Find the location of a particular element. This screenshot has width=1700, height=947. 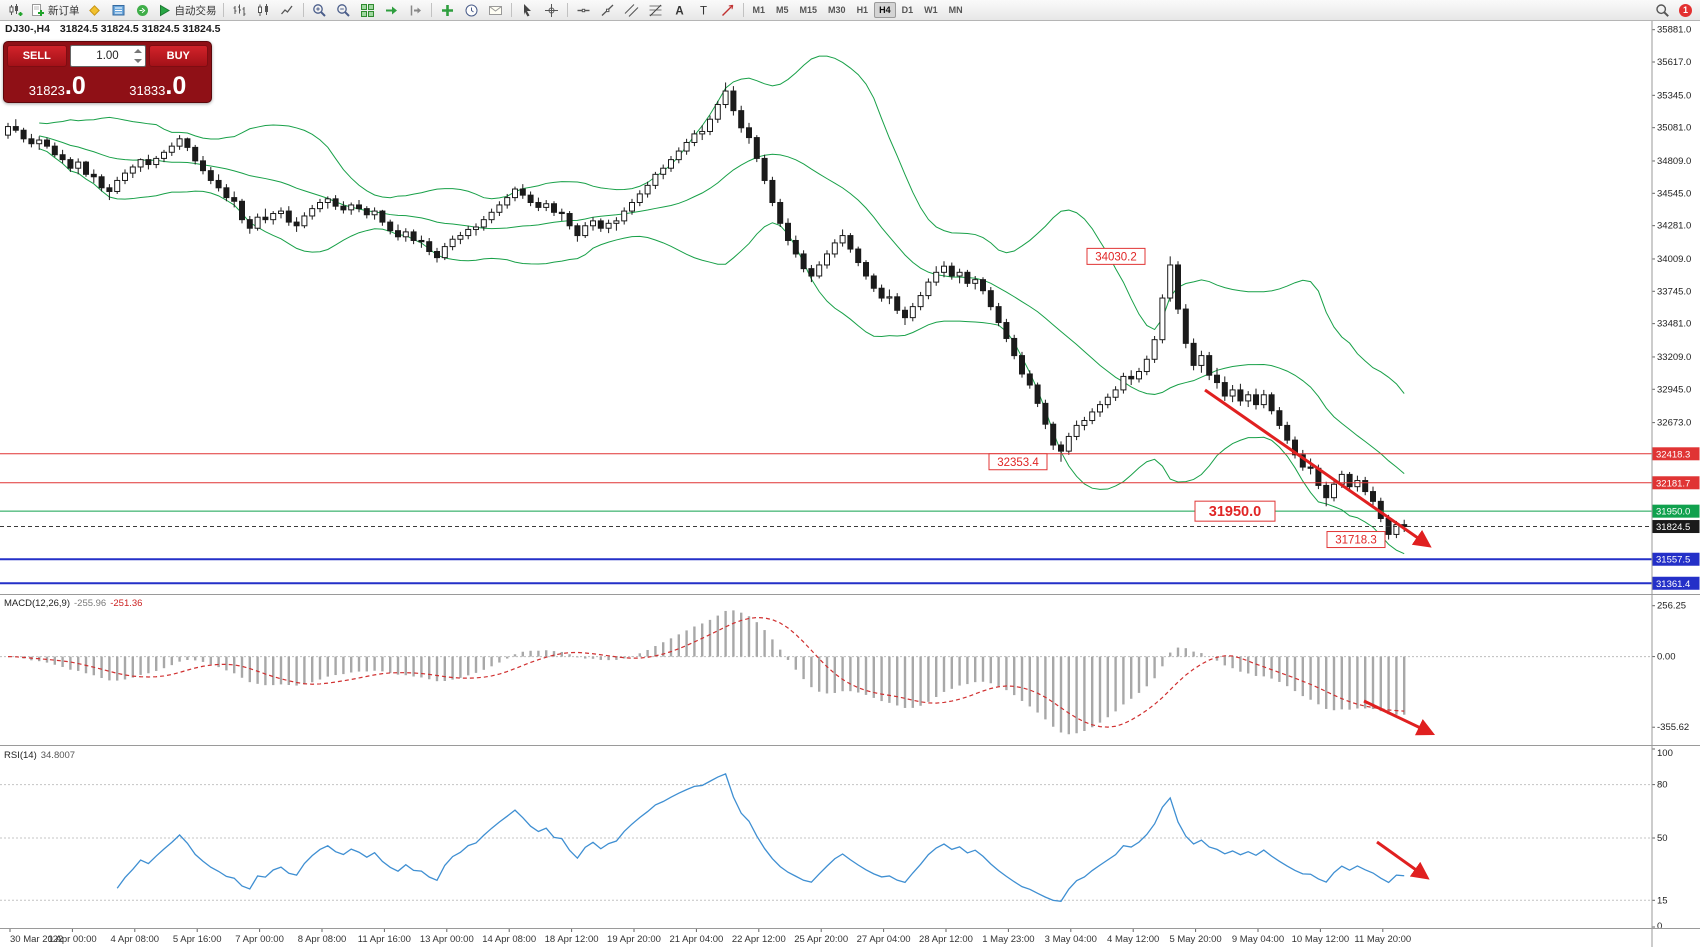

tile-icon is located at coordinates (367, 10).